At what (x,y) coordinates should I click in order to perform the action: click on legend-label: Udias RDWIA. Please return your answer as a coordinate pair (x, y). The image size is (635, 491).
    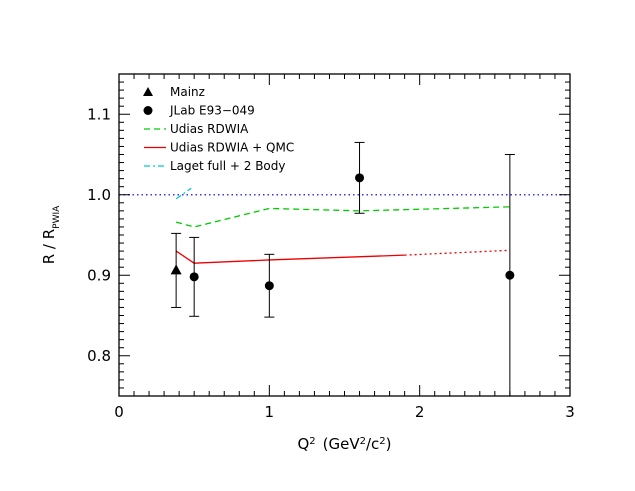
    Looking at the image, I should click on (209, 129).